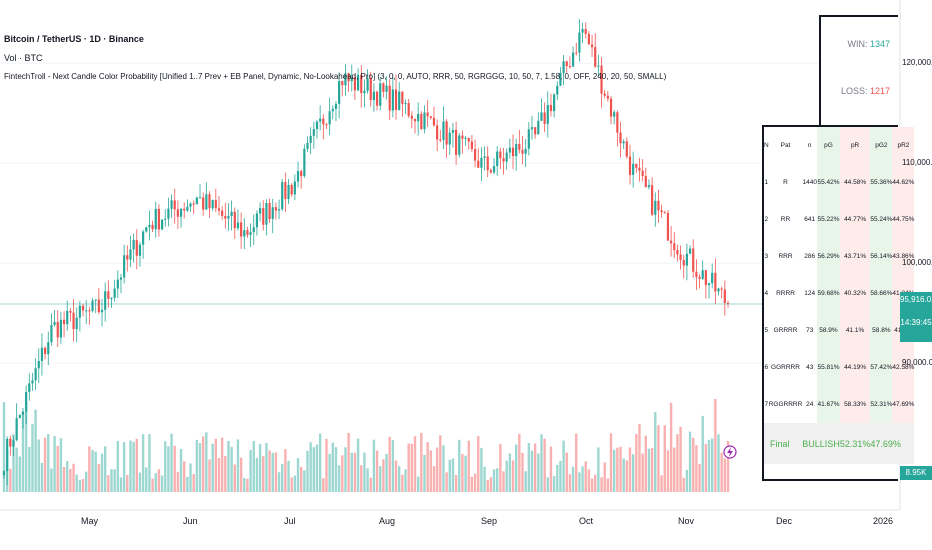 This screenshot has height=550, width=932. I want to click on price-label: 100,000.00, so click(917, 262).